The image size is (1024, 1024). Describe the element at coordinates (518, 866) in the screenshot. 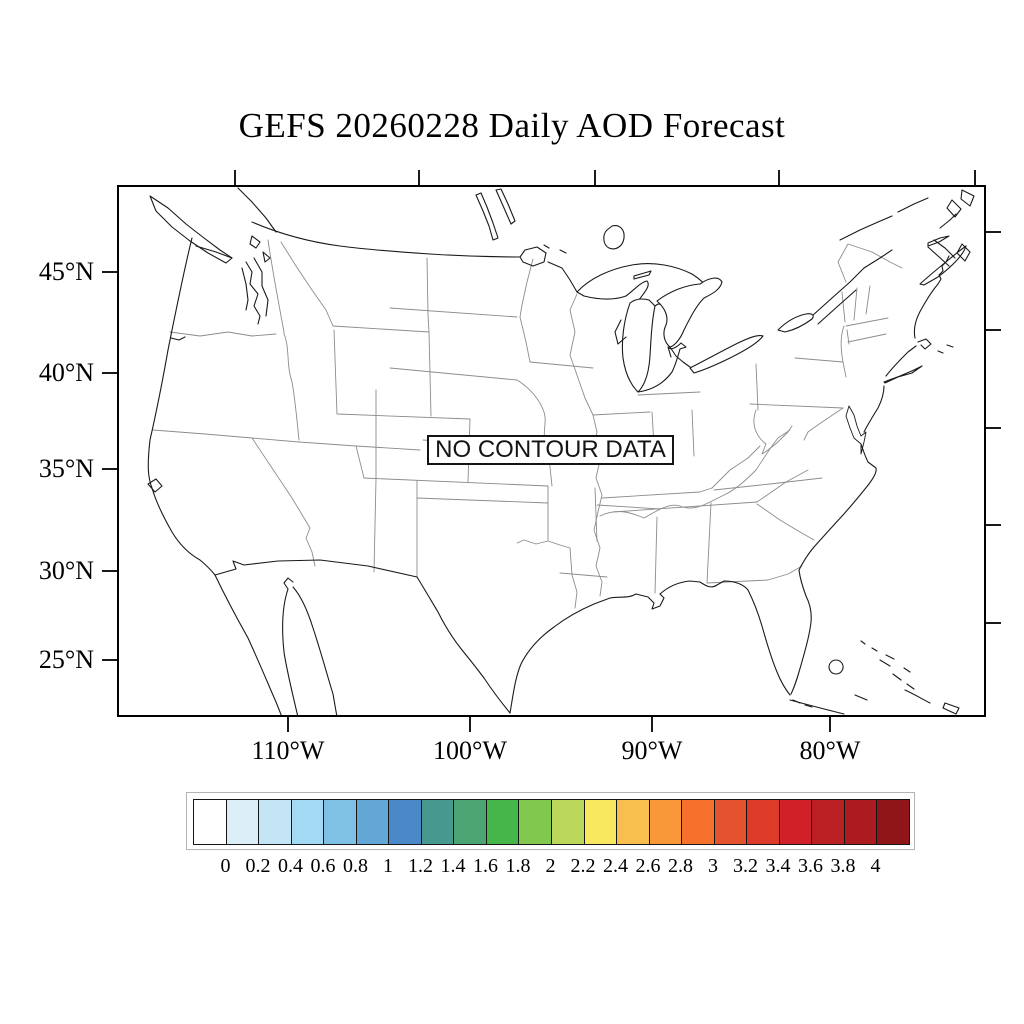

I see `colorbar-level-label: 1.8` at that location.